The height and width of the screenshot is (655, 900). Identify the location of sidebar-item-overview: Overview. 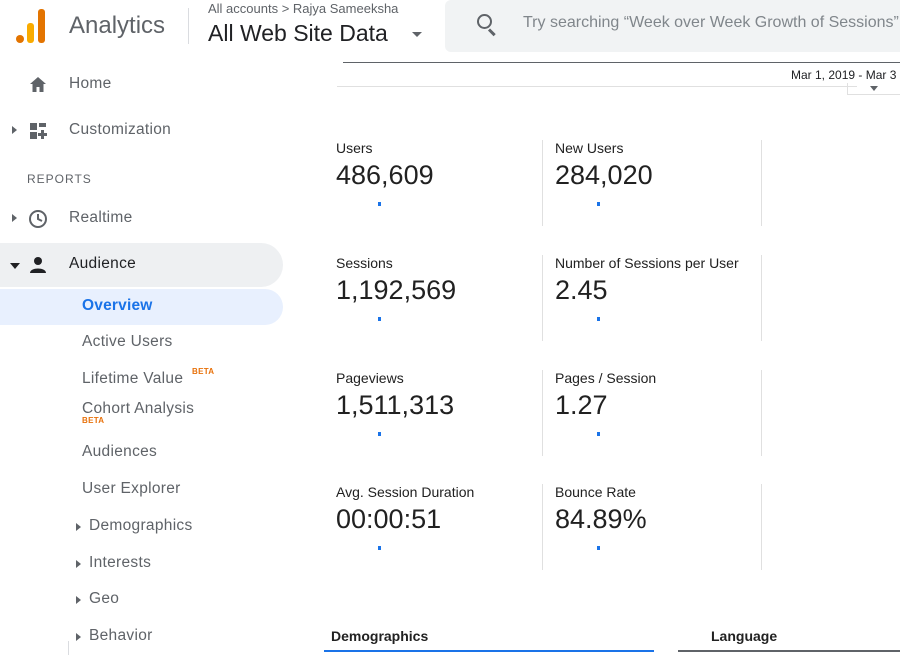
(141, 307).